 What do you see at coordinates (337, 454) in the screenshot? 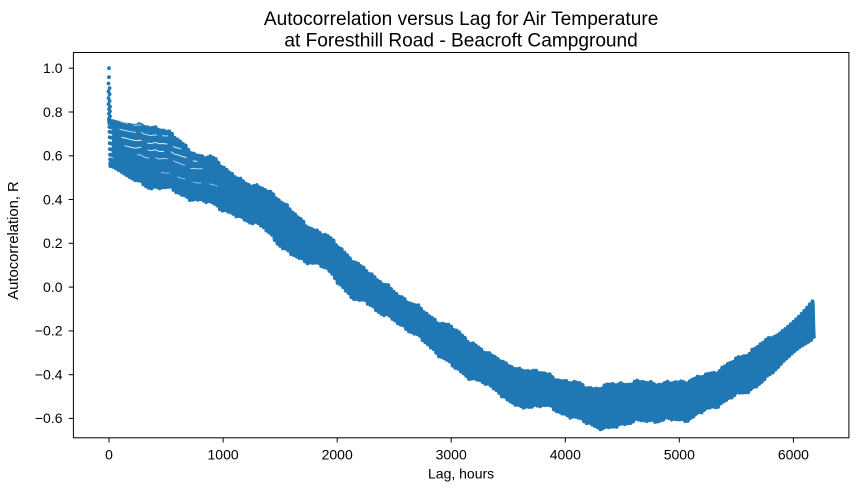
I see `svg-text: 2000` at bounding box center [337, 454].